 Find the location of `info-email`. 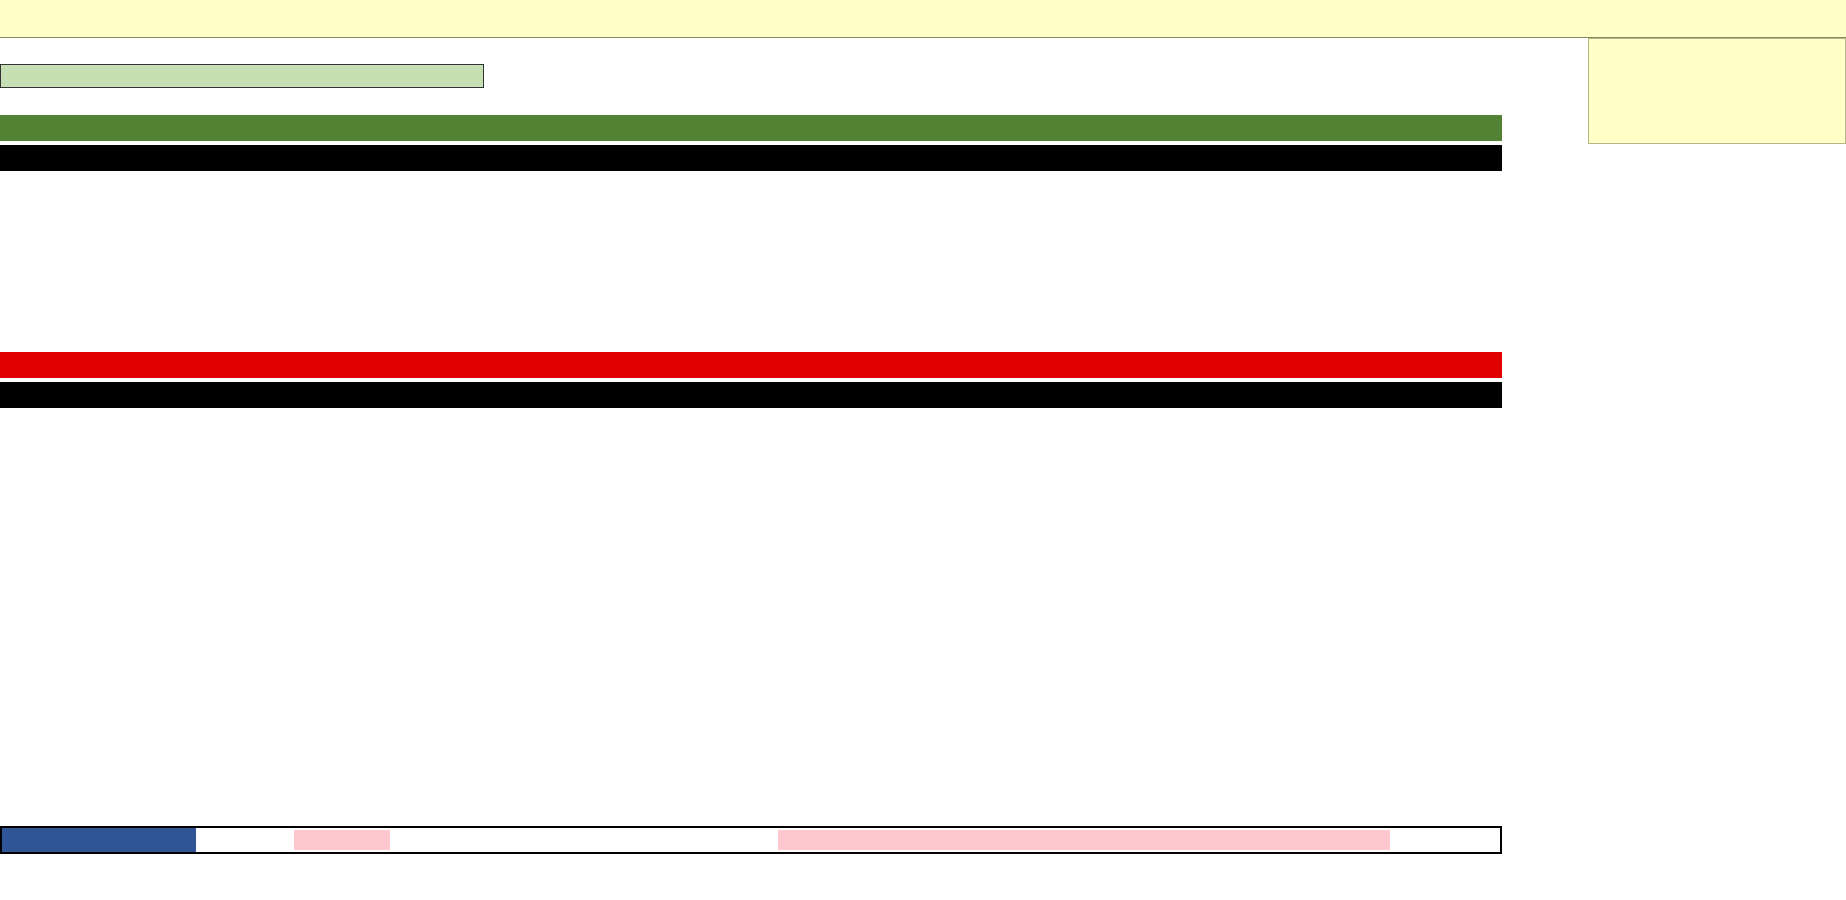

info-email is located at coordinates (1718, 79).